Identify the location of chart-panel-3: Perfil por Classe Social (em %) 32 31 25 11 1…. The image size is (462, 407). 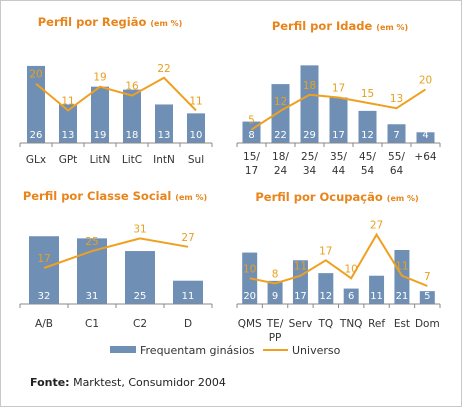
(116, 259).